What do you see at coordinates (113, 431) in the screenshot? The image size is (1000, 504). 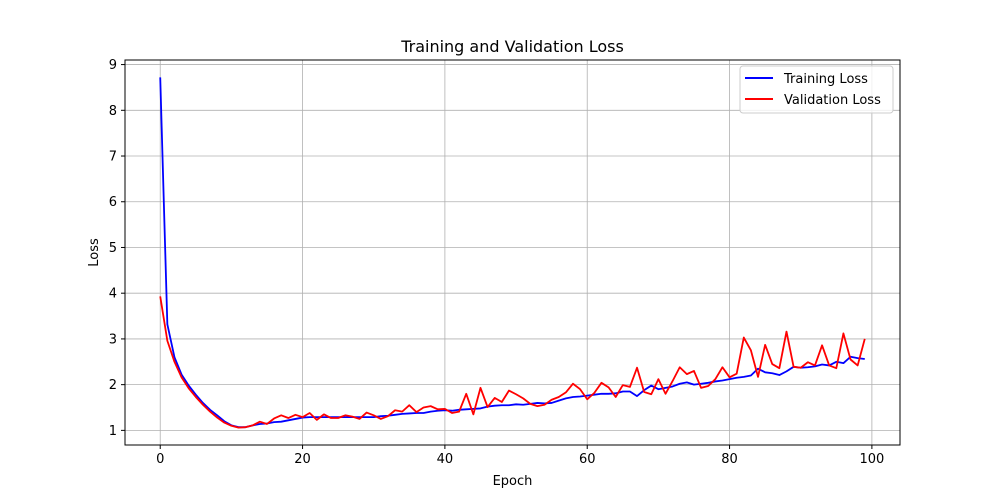 I see `y-tick-label: 1` at bounding box center [113, 431].